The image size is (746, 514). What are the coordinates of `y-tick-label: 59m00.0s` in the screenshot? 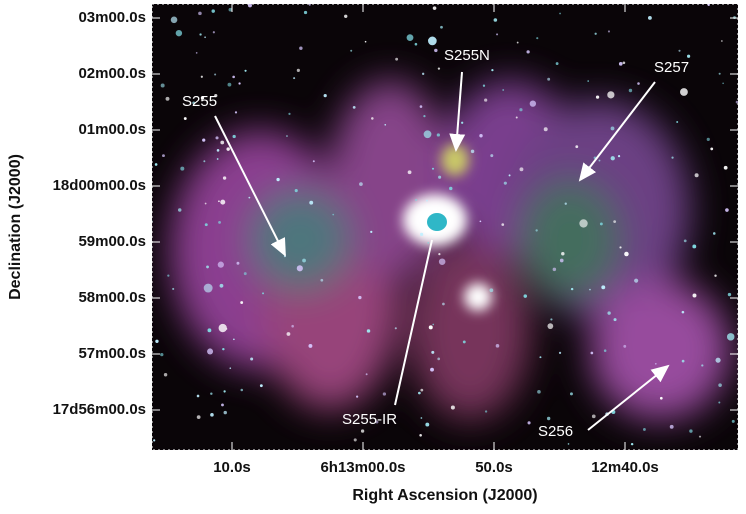 It's located at (112, 241).